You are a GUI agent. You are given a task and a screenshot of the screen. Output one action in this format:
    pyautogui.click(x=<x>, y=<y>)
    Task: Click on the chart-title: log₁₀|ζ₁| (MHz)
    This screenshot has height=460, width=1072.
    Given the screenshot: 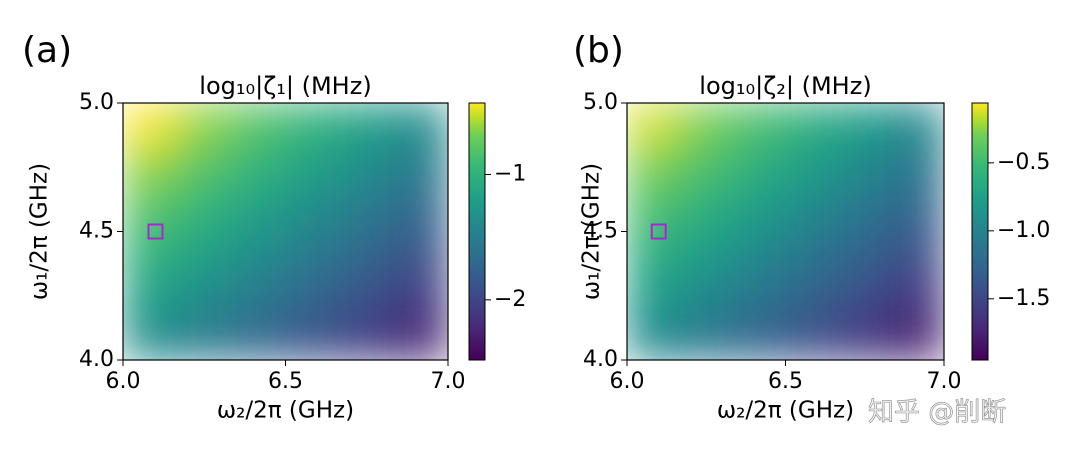 What is the action you would take?
    pyautogui.click(x=285, y=86)
    